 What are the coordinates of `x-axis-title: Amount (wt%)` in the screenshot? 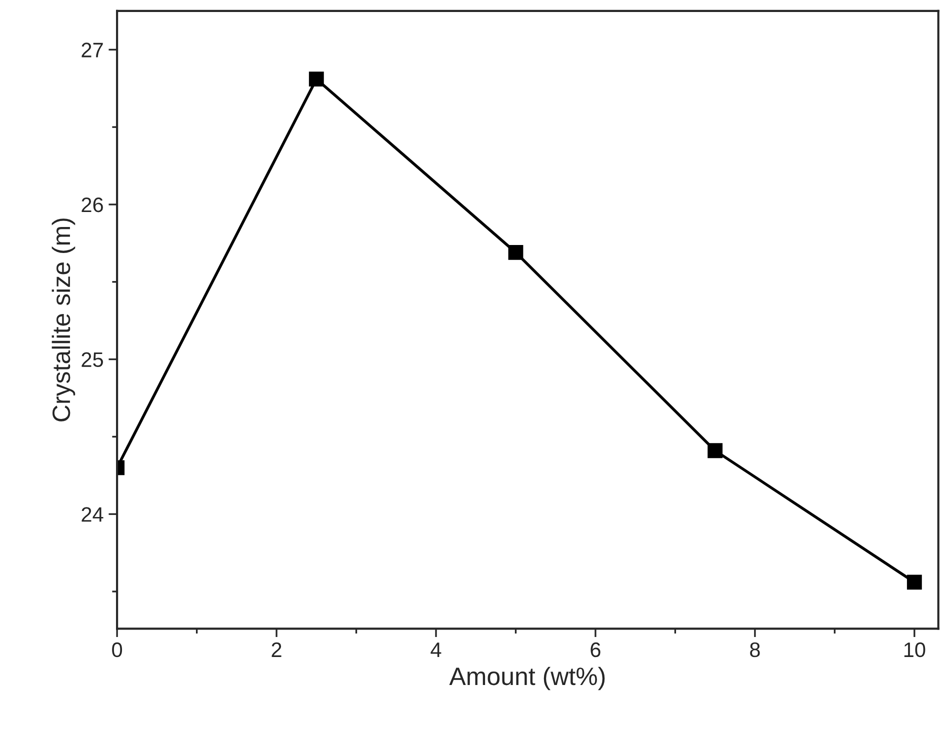 It's located at (527, 678).